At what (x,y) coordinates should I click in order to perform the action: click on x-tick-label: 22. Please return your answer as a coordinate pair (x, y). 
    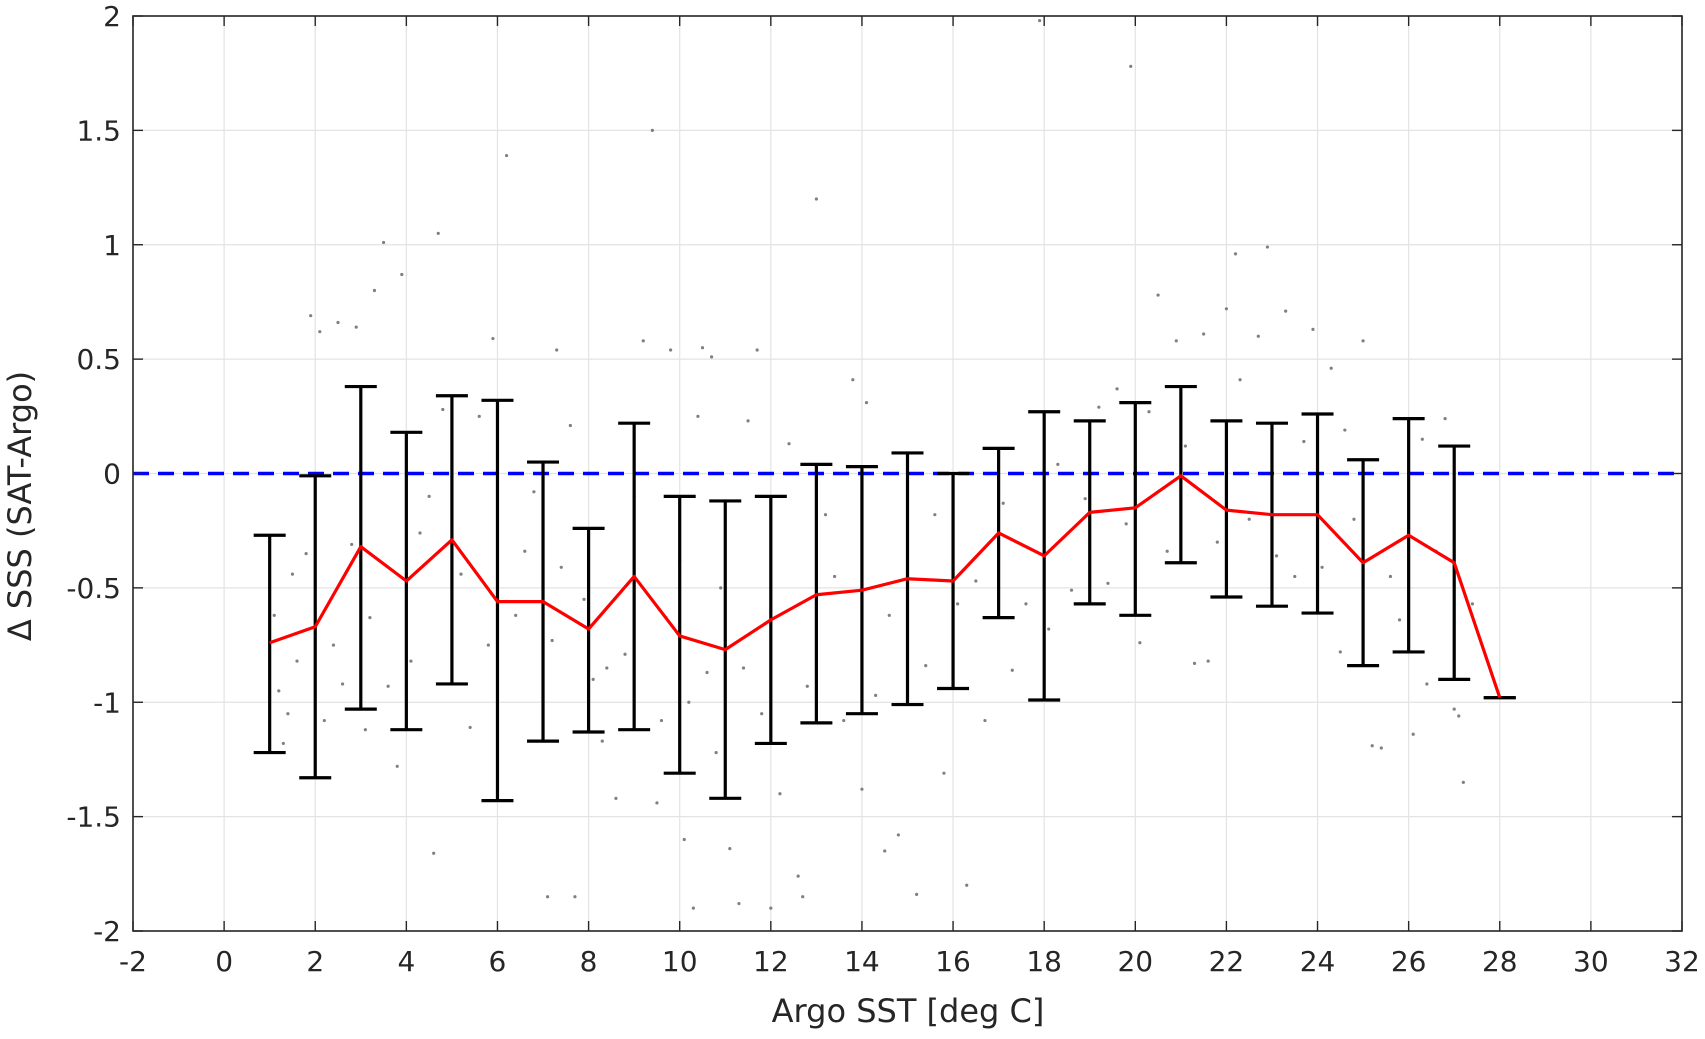
    Looking at the image, I should click on (1227, 961).